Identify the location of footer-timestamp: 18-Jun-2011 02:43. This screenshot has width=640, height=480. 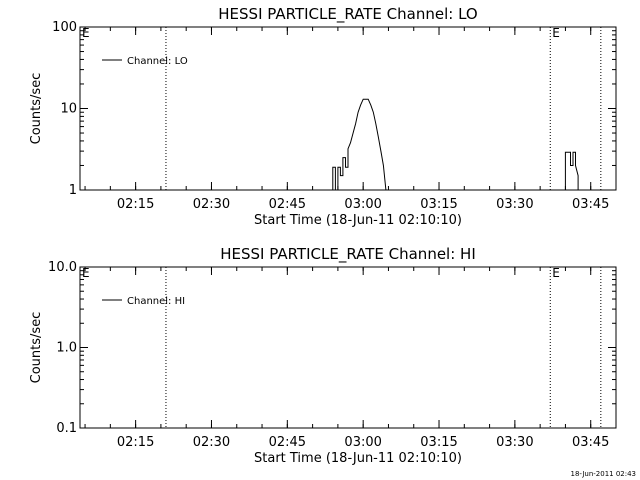
(604, 474).